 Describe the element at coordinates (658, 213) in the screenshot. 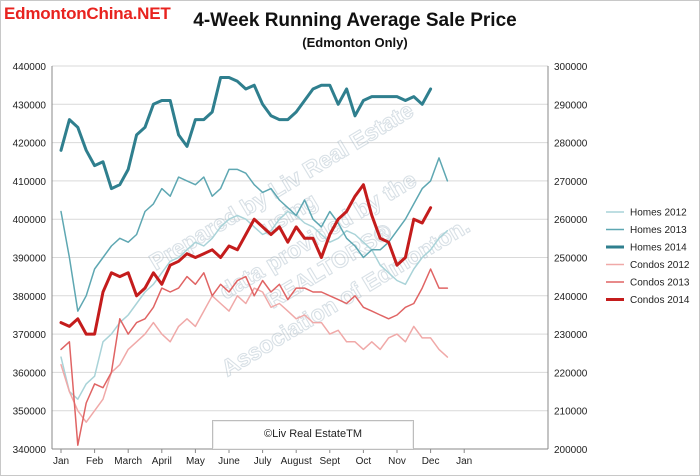

I see `legend-label: Homes 2012` at that location.